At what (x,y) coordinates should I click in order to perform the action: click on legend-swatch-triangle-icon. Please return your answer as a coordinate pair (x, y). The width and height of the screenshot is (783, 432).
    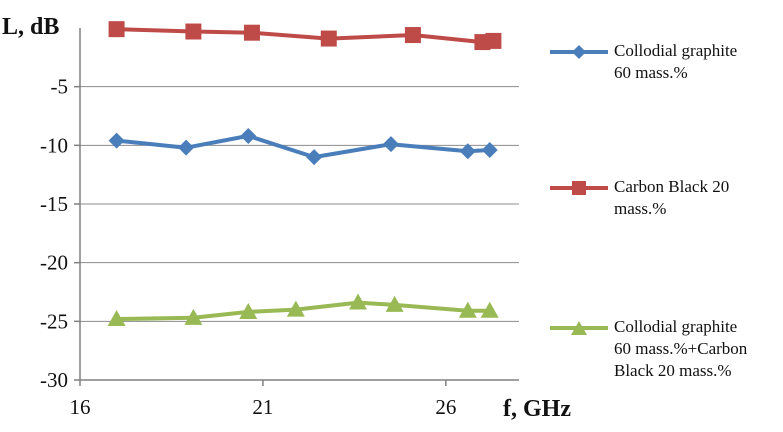
    Looking at the image, I should click on (579, 328).